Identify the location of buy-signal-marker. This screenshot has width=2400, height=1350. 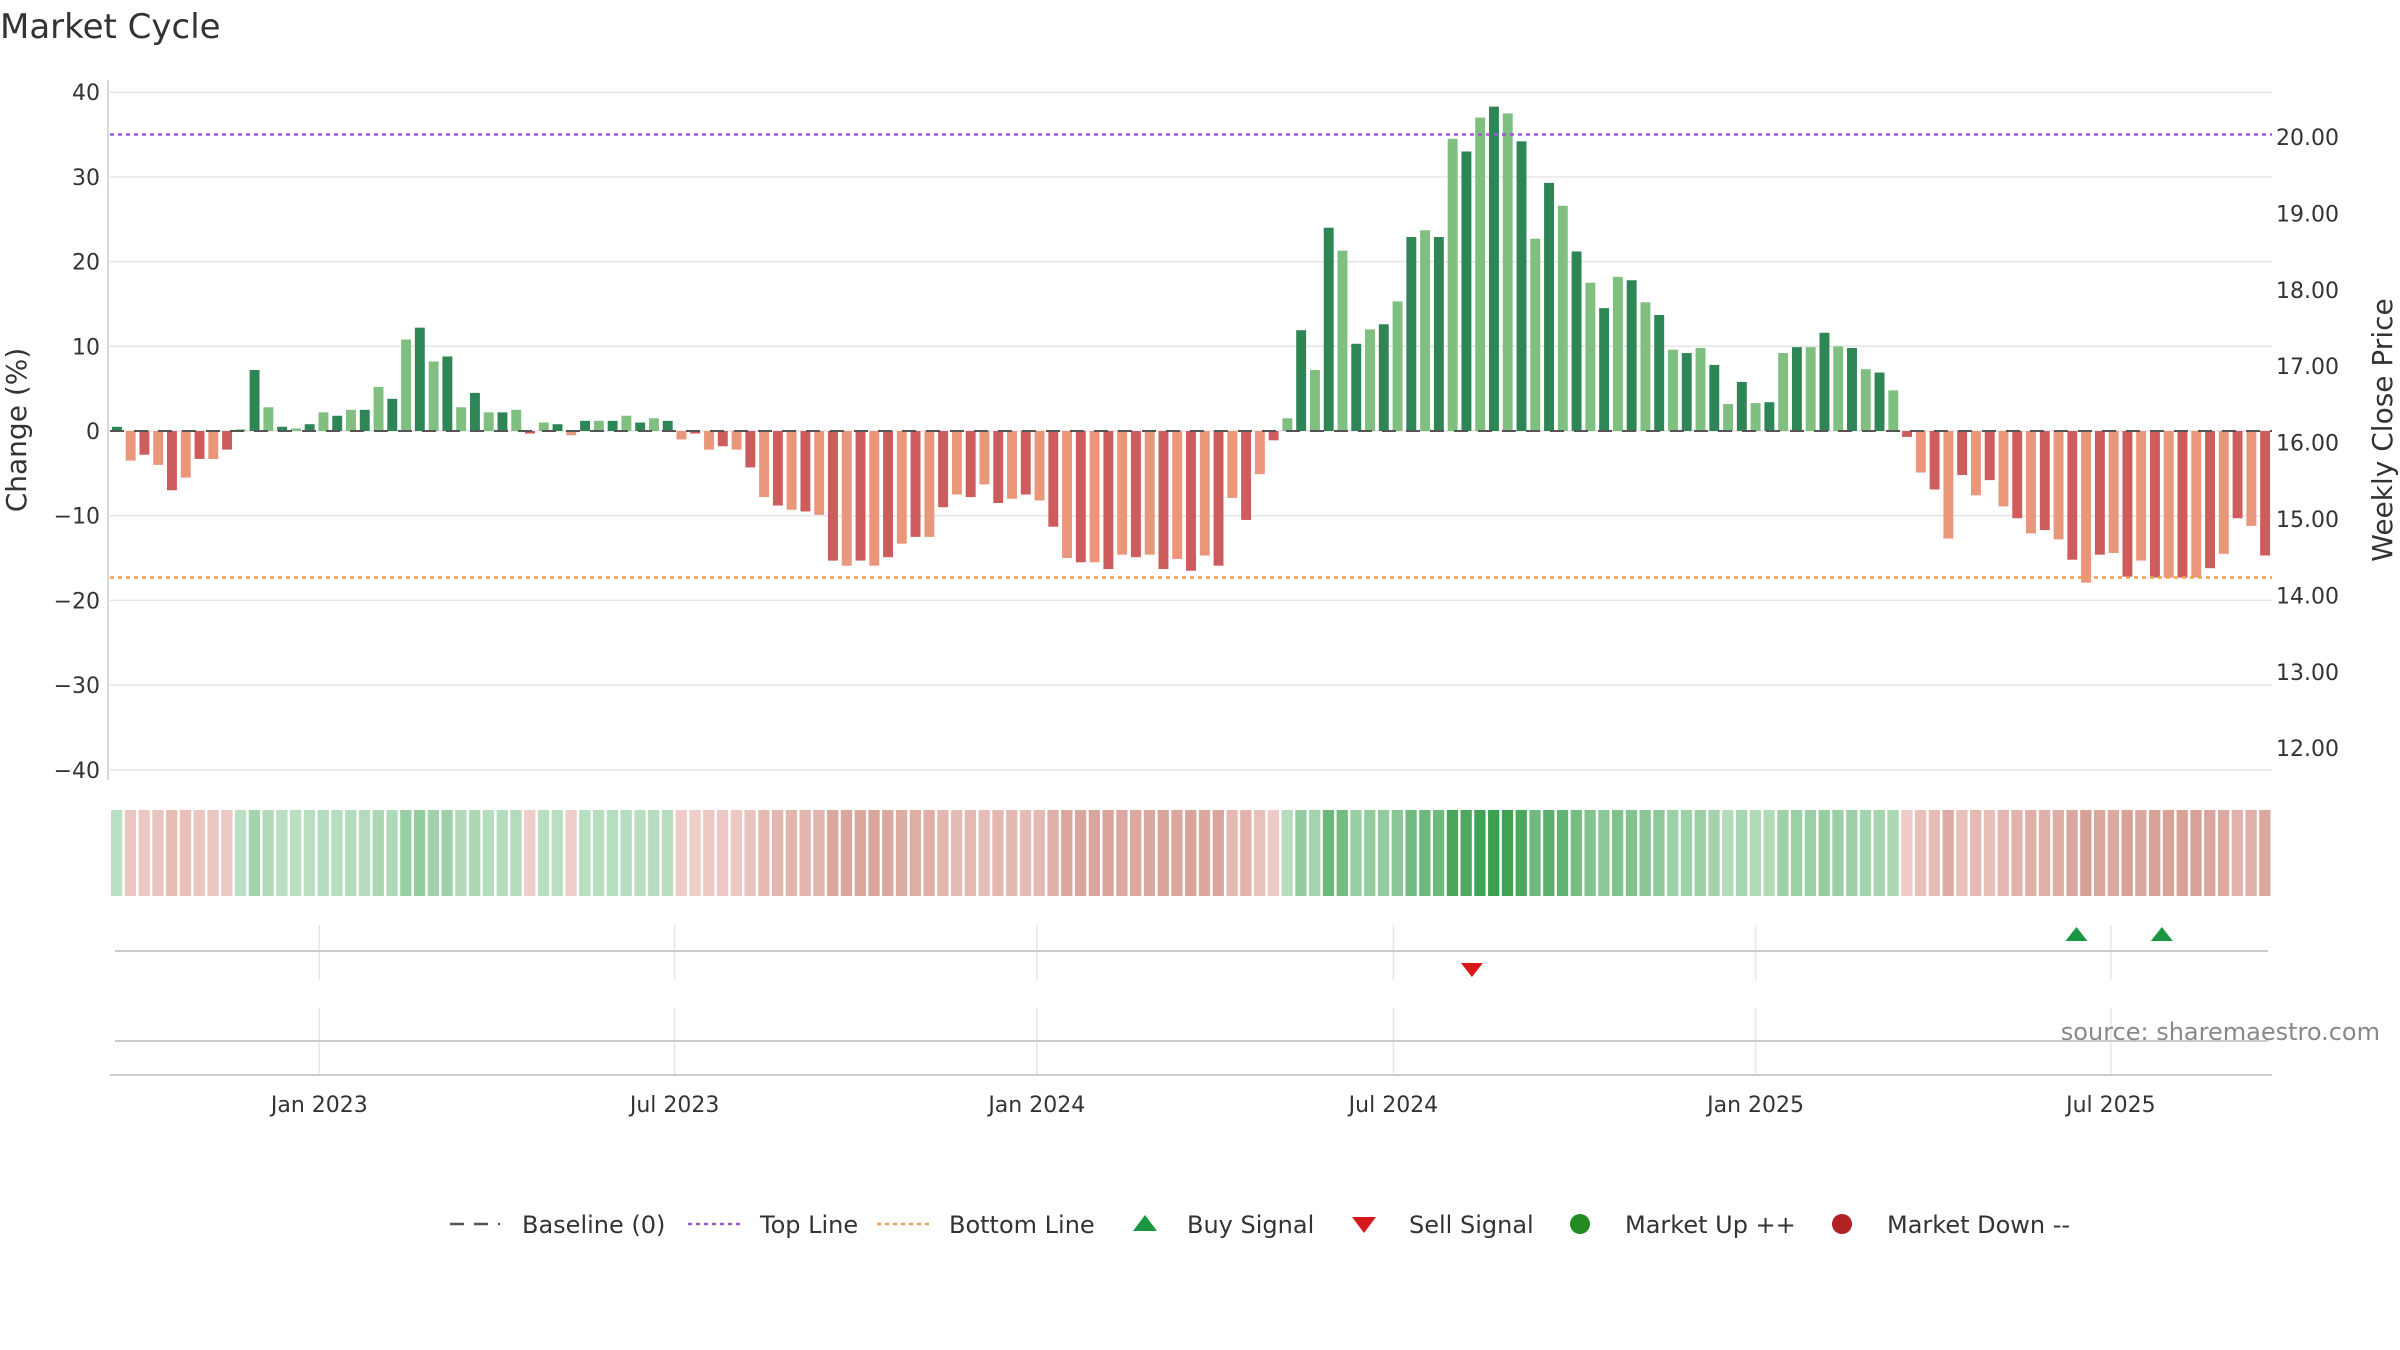
(2161, 934).